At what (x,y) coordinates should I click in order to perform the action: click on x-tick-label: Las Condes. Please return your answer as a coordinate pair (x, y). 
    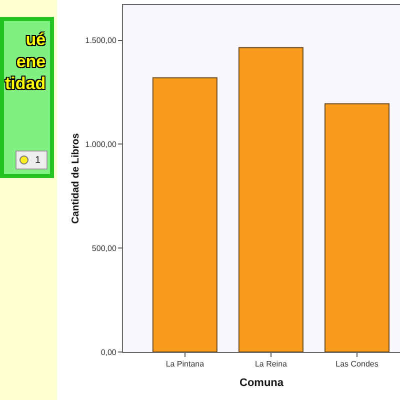
    Looking at the image, I should click on (357, 364).